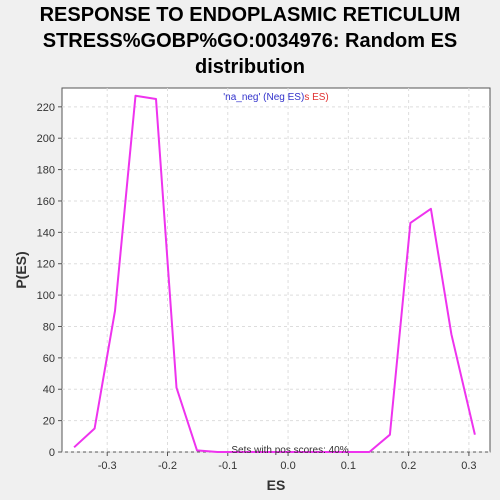 The height and width of the screenshot is (500, 500). What do you see at coordinates (263, 97) in the screenshot?
I see `legend-neg: 'na_neg' (Neg ES)` at bounding box center [263, 97].